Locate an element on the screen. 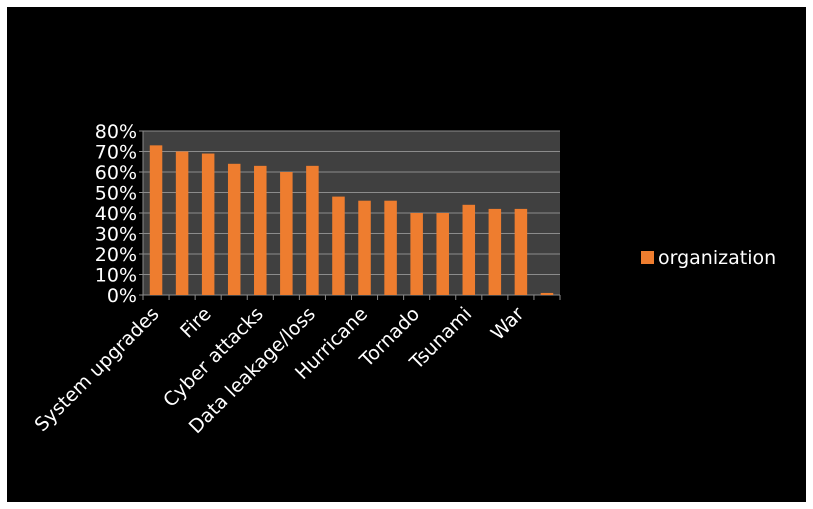 The height and width of the screenshot is (509, 813). legend-label: organization is located at coordinates (717, 258).